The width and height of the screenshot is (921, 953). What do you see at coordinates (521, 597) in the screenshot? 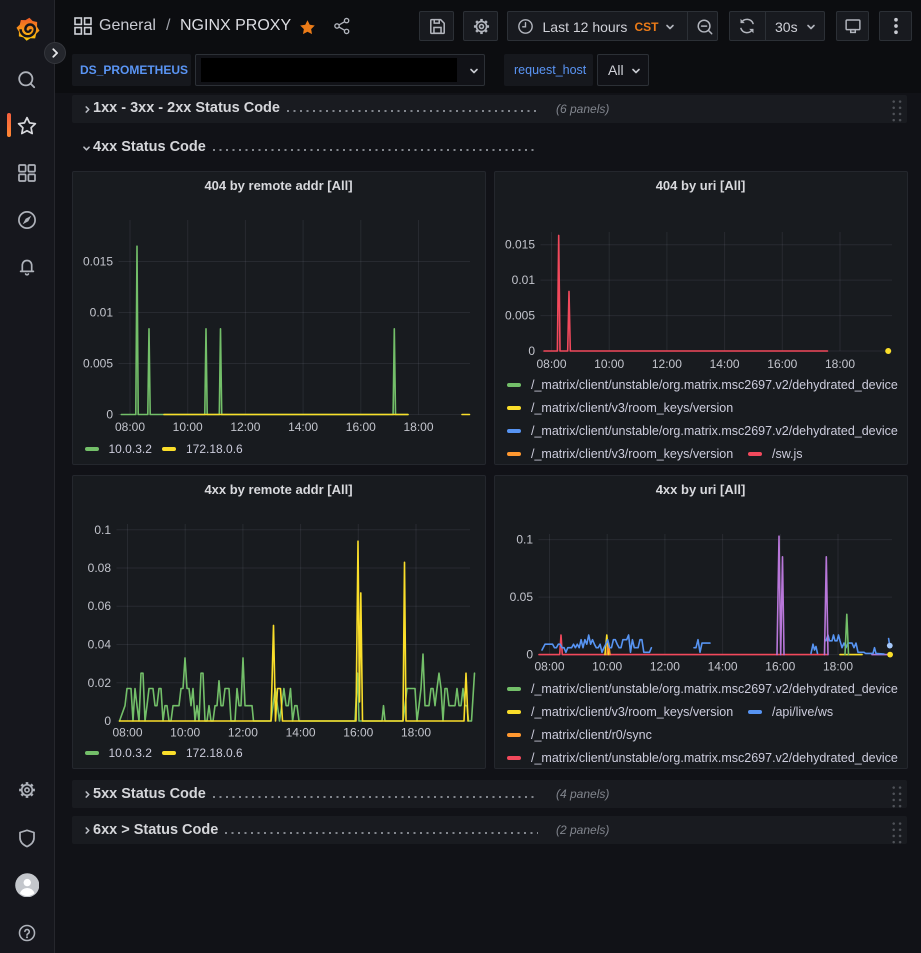
I see `svg-text: 0.05` at bounding box center [521, 597].